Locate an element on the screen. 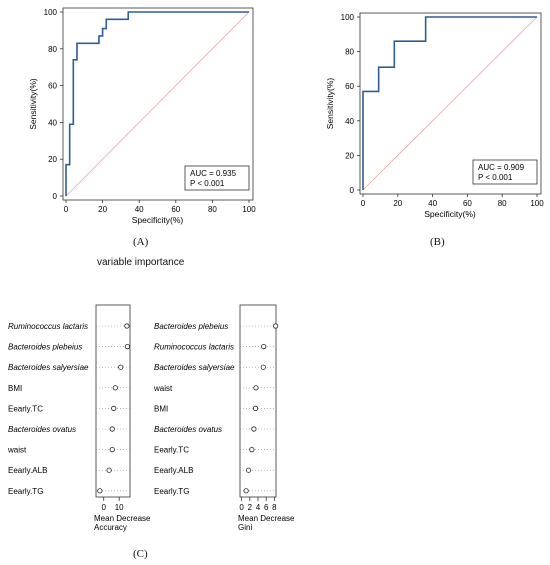 Image resolution: width=550 pixels, height=565 pixels. chart-b-plot-frame is located at coordinates (450, 103).